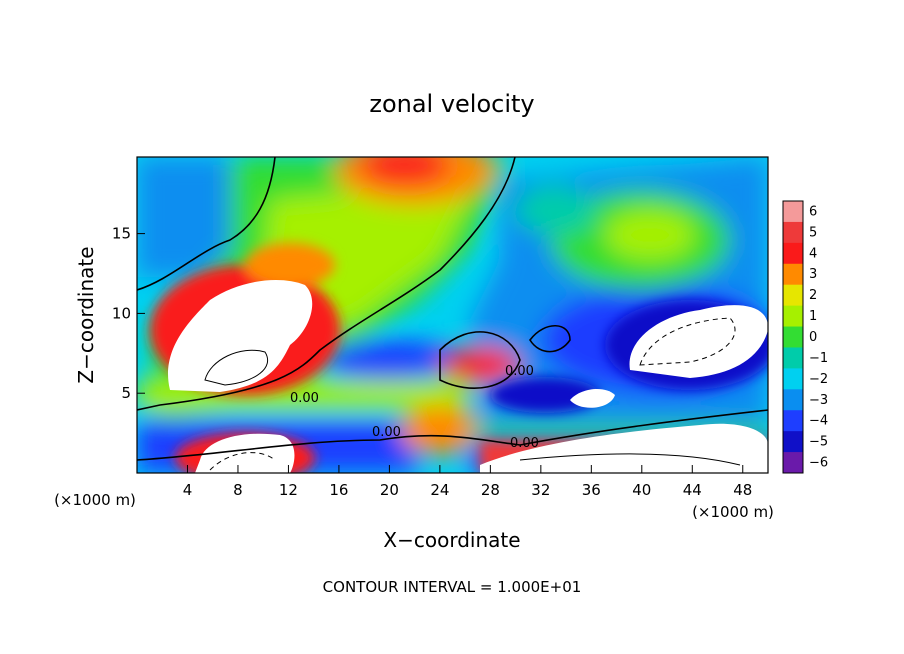 Image resolution: width=904 pixels, height=654 pixels. What do you see at coordinates (805, 337) in the screenshot?
I see `colorbar: 6 5 4 3 2 1 0 −1 −2 −3 −4 −5 −6` at bounding box center [805, 337].